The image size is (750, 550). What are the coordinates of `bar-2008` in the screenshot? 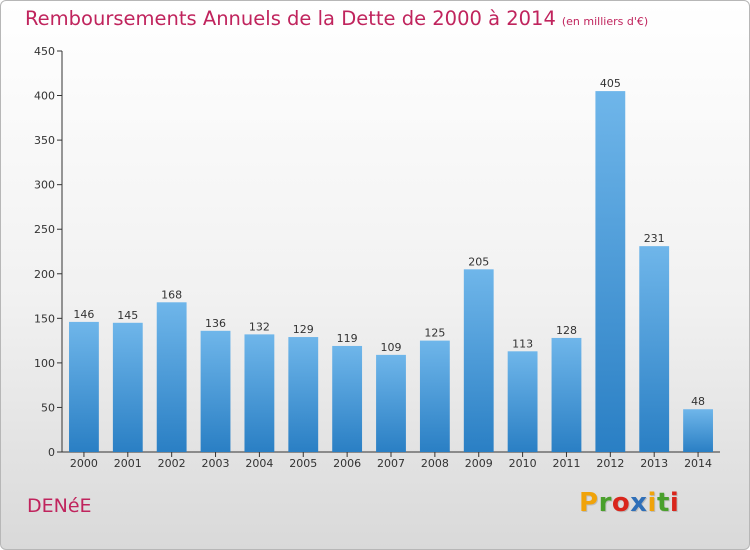 It's located at (434, 396).